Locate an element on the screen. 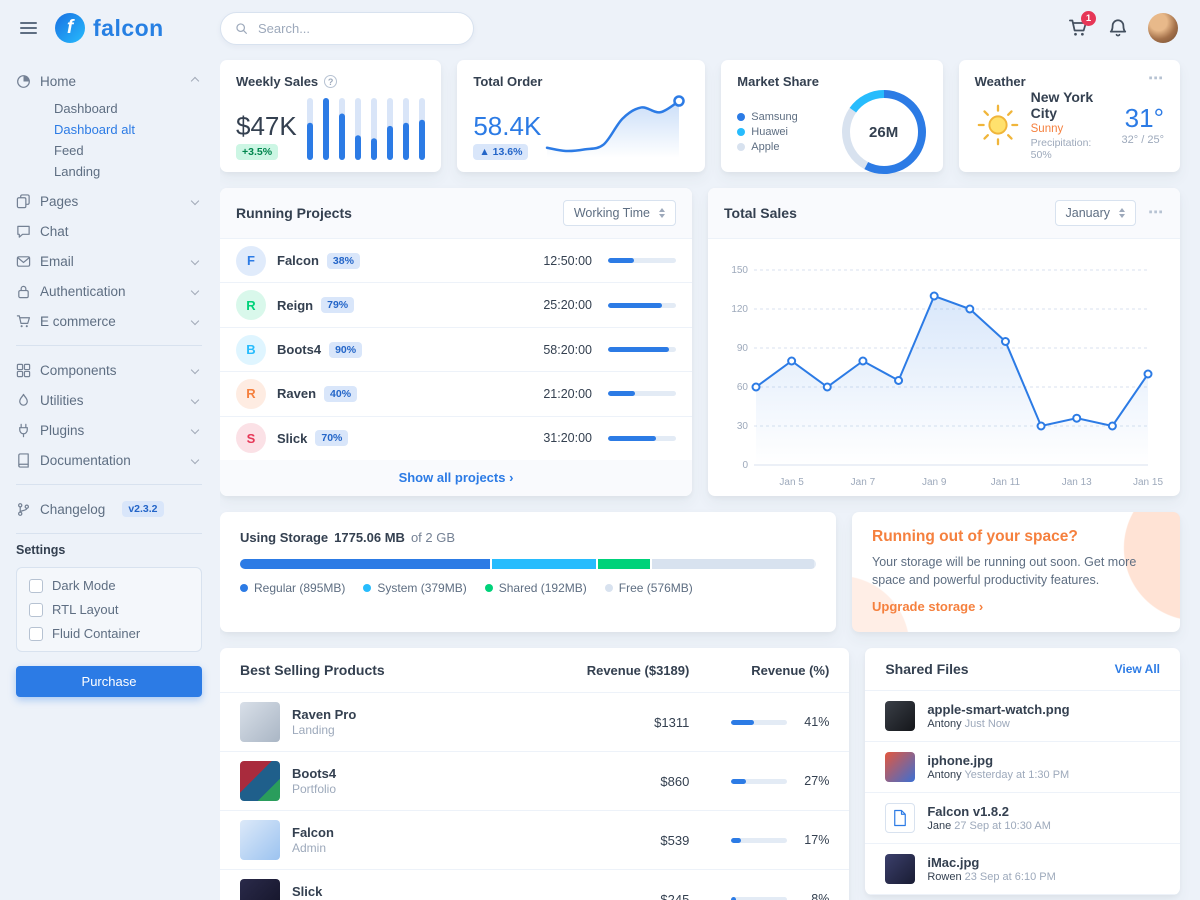 This screenshot has width=1200, height=900. sidebar-item-feed: Feed is located at coordinates (69, 150).